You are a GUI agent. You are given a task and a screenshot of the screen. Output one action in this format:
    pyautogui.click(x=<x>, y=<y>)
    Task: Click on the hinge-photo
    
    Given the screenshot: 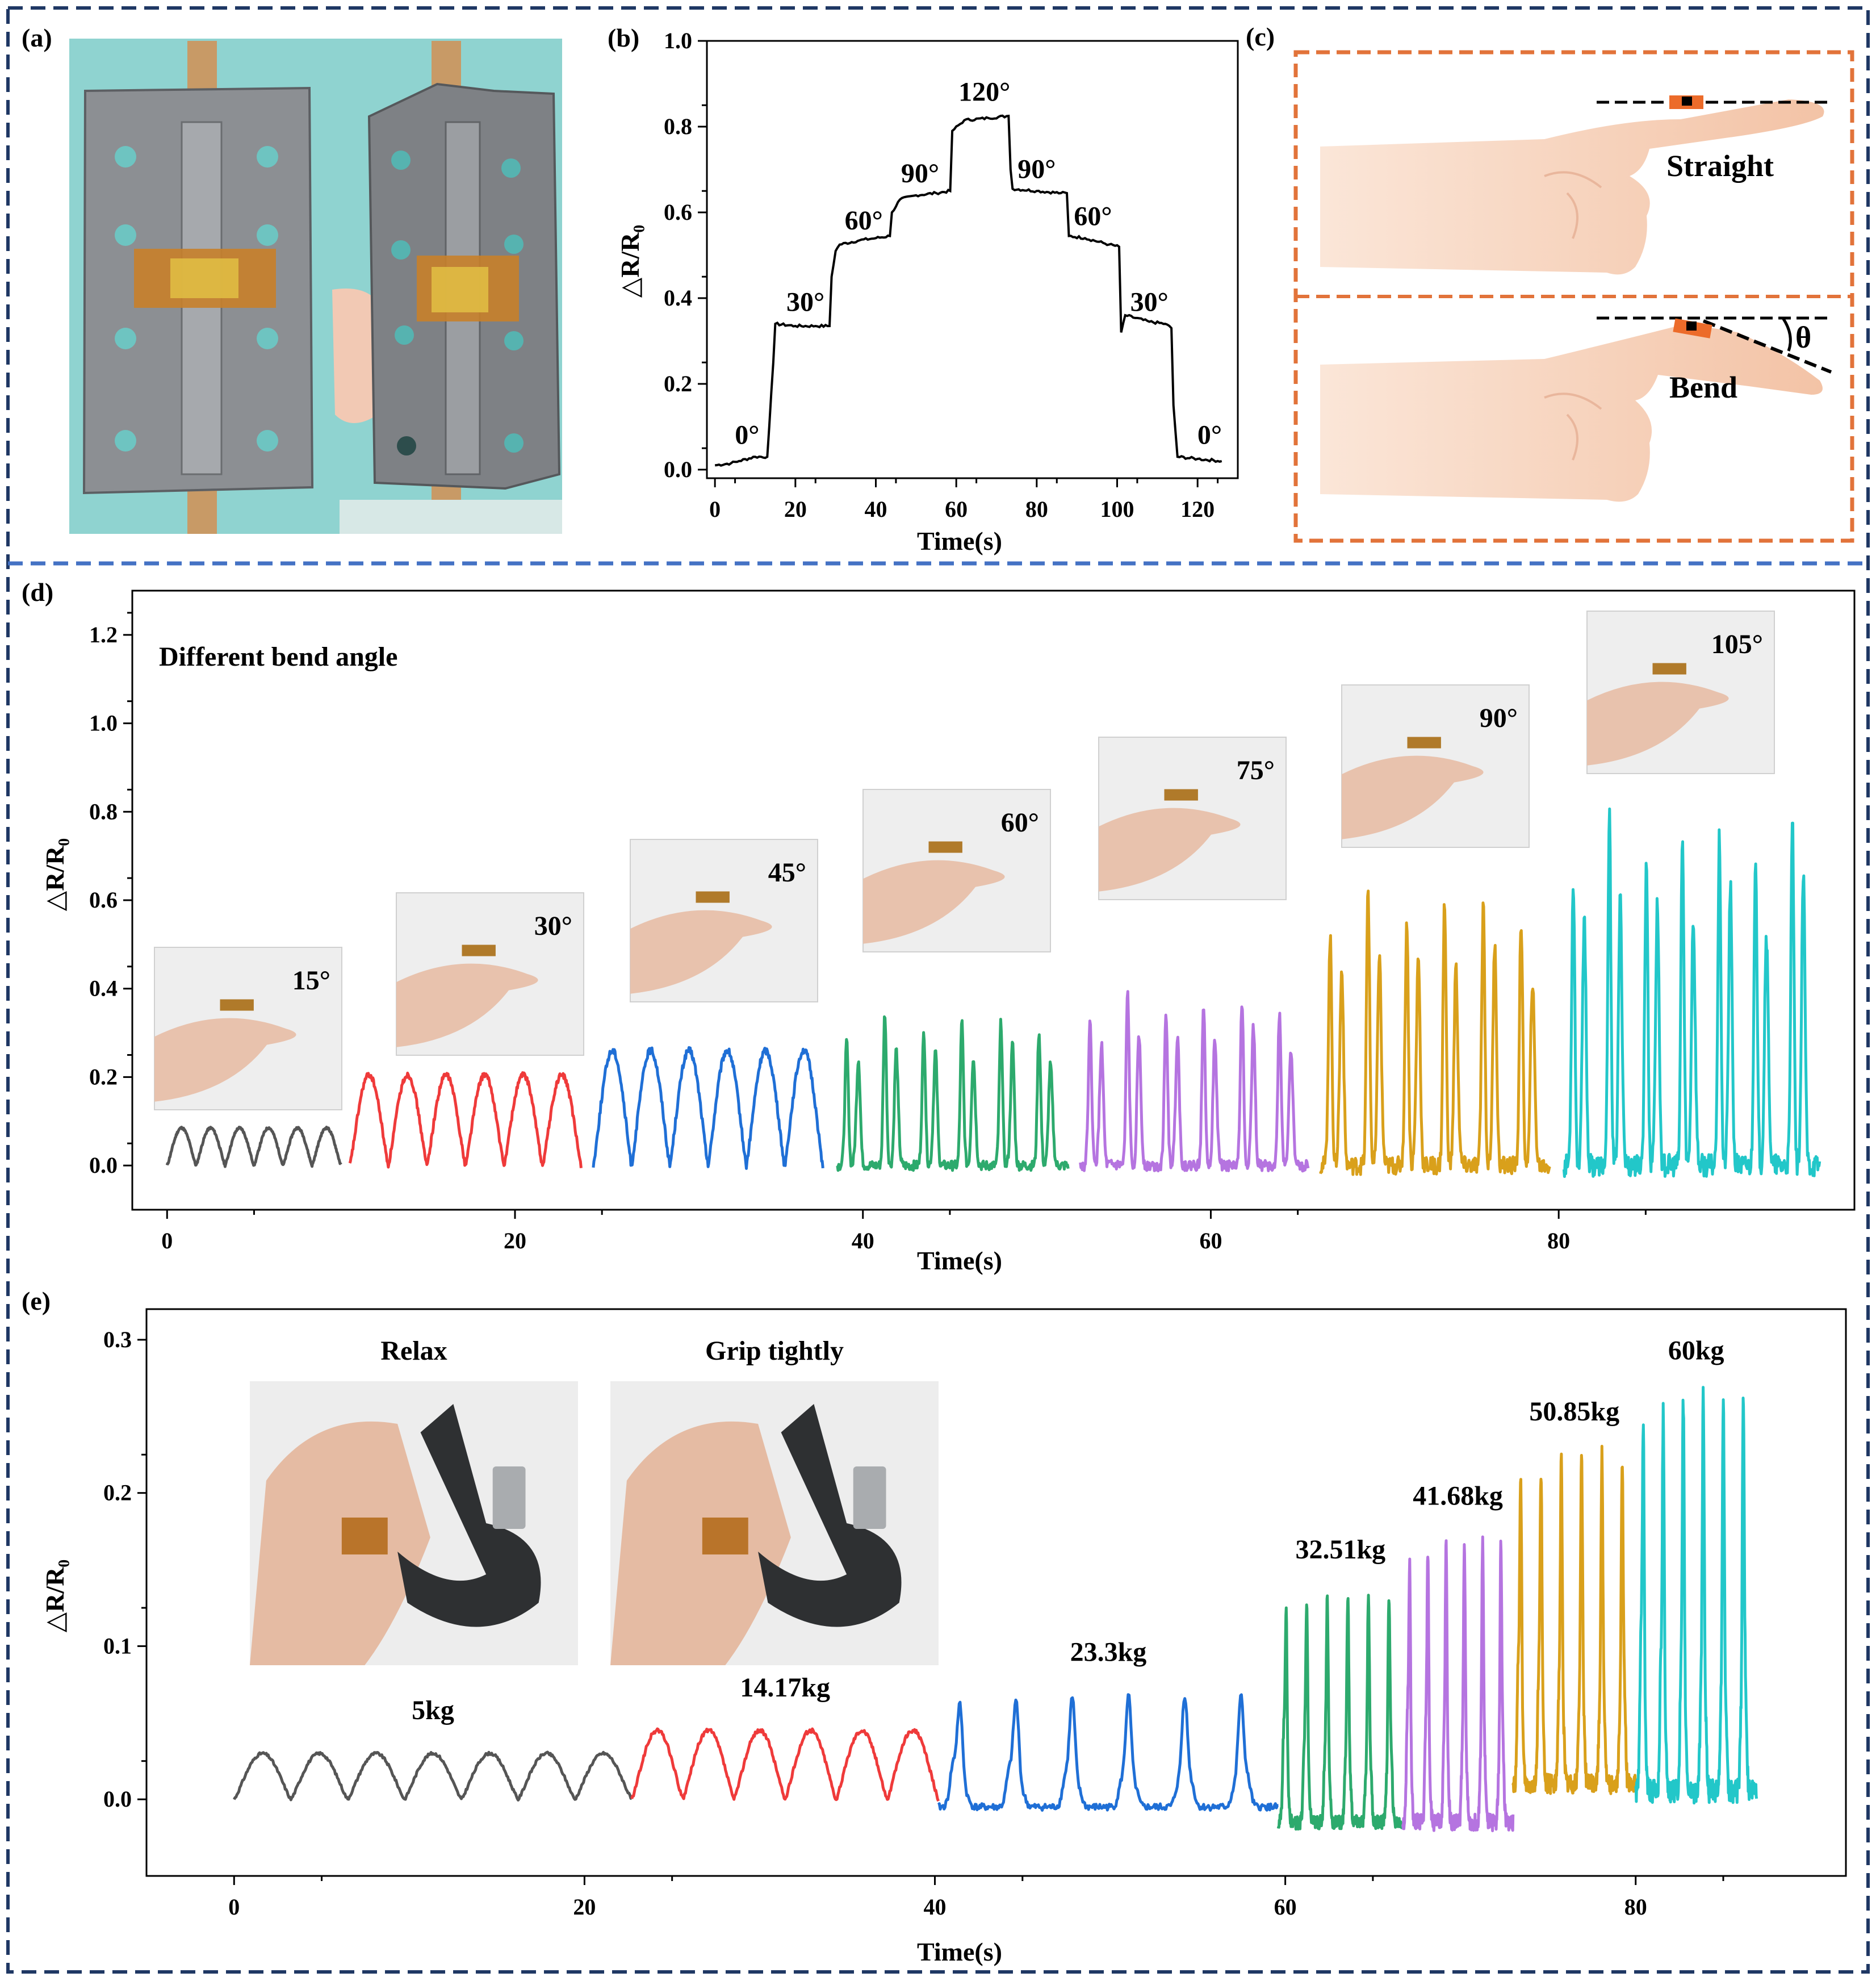 What is the action you would take?
    pyautogui.click(x=315, y=286)
    